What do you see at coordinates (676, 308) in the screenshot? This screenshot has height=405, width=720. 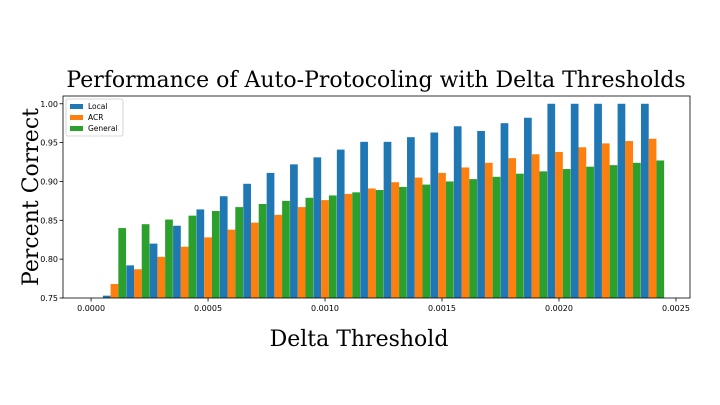 I see `x-tick-label: 0.0025` at bounding box center [676, 308].